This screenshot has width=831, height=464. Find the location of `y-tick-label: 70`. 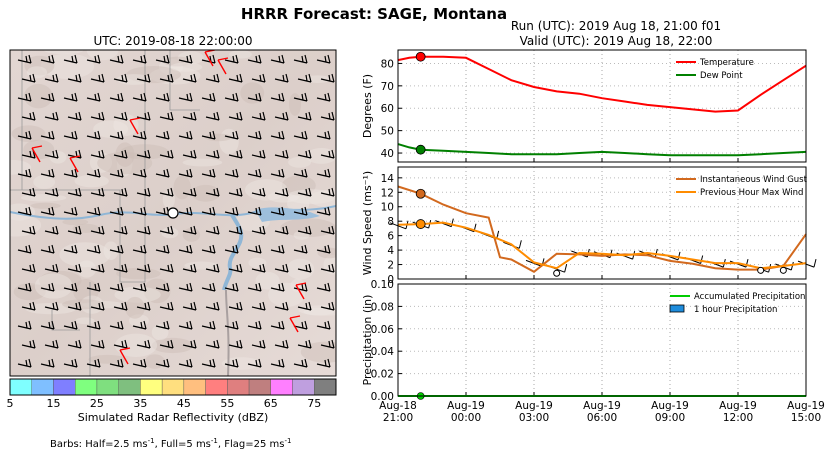

y-tick-label: 70 is located at coordinates (387, 87).